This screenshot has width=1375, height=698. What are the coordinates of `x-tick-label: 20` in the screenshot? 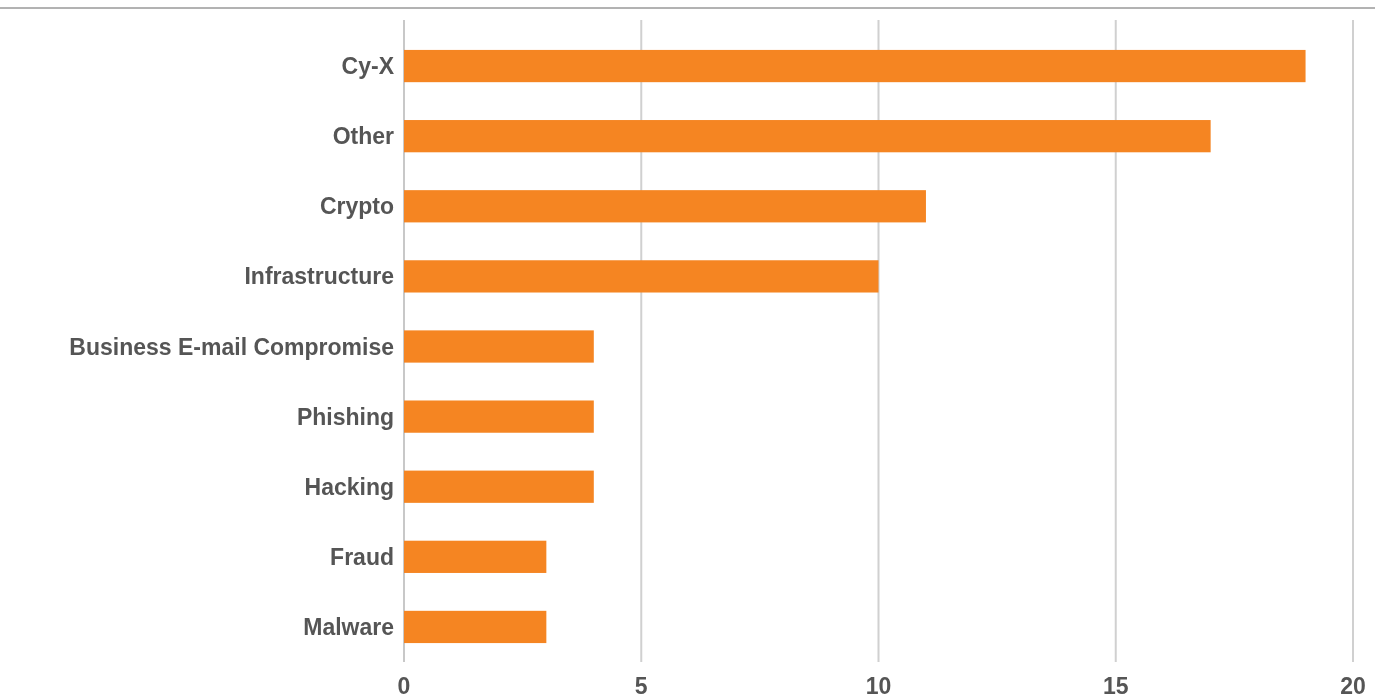 It's located at (1353, 685).